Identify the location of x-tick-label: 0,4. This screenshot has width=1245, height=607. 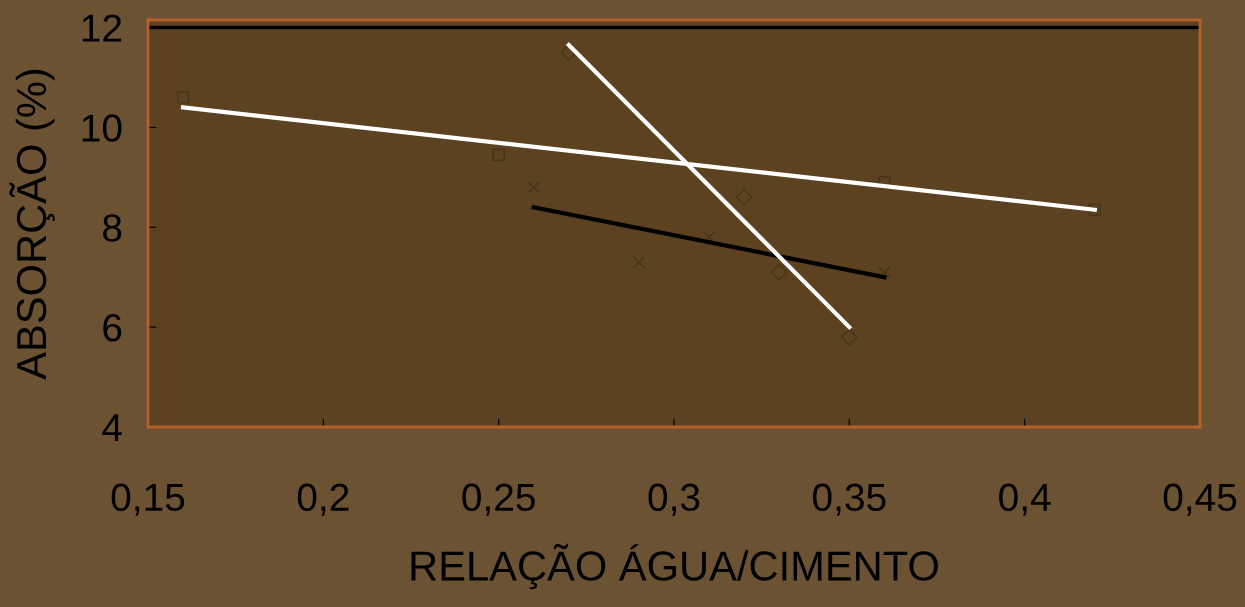
(1025, 499).